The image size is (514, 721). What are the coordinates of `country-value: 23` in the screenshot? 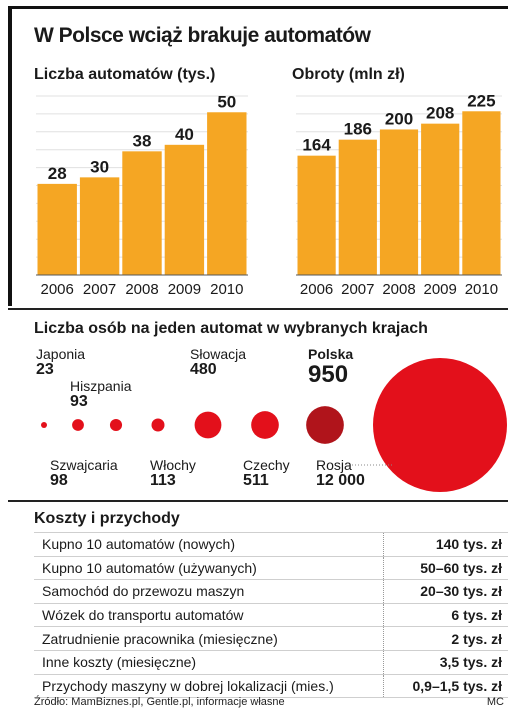 It's located at (45, 369).